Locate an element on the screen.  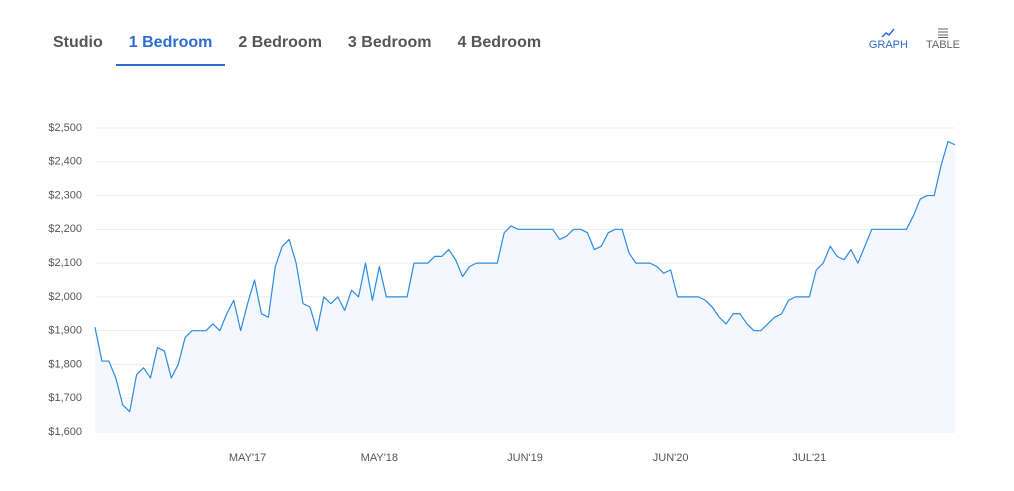
y-tick-label: $2,500 is located at coordinates (65, 128).